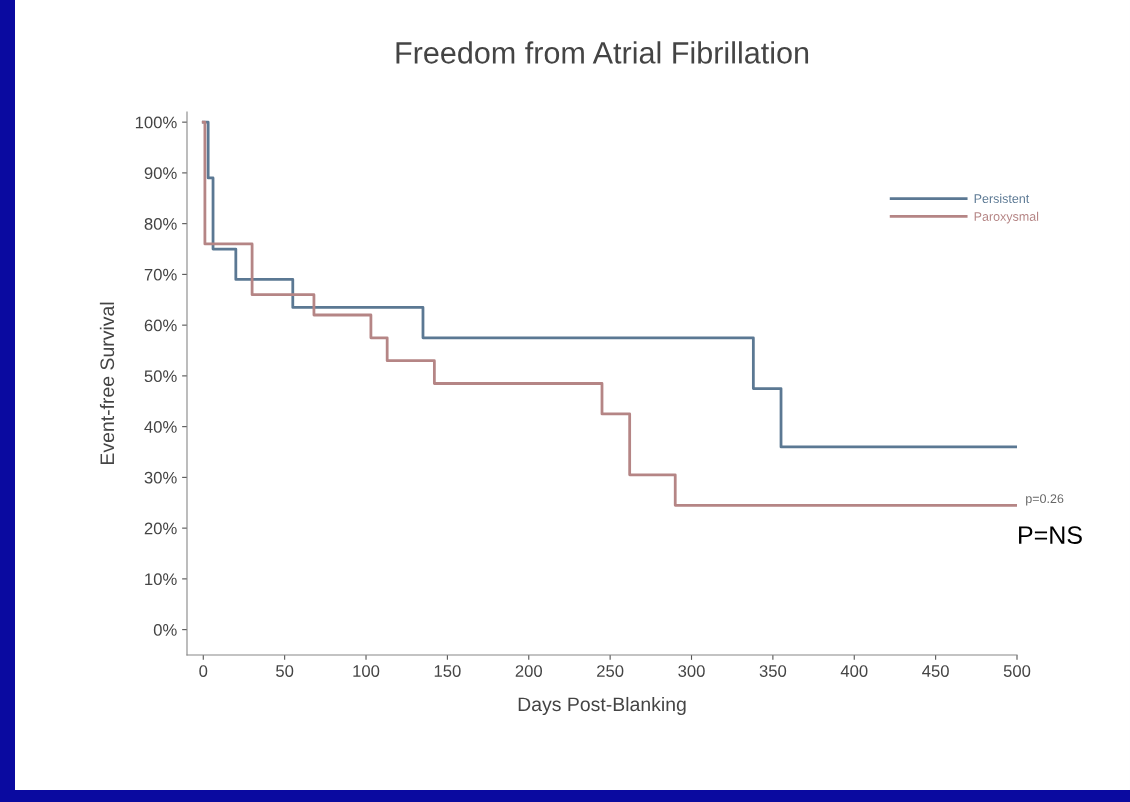 The width and height of the screenshot is (1130, 802). What do you see at coordinates (160, 528) in the screenshot?
I see `y-tick-label: 20%` at bounding box center [160, 528].